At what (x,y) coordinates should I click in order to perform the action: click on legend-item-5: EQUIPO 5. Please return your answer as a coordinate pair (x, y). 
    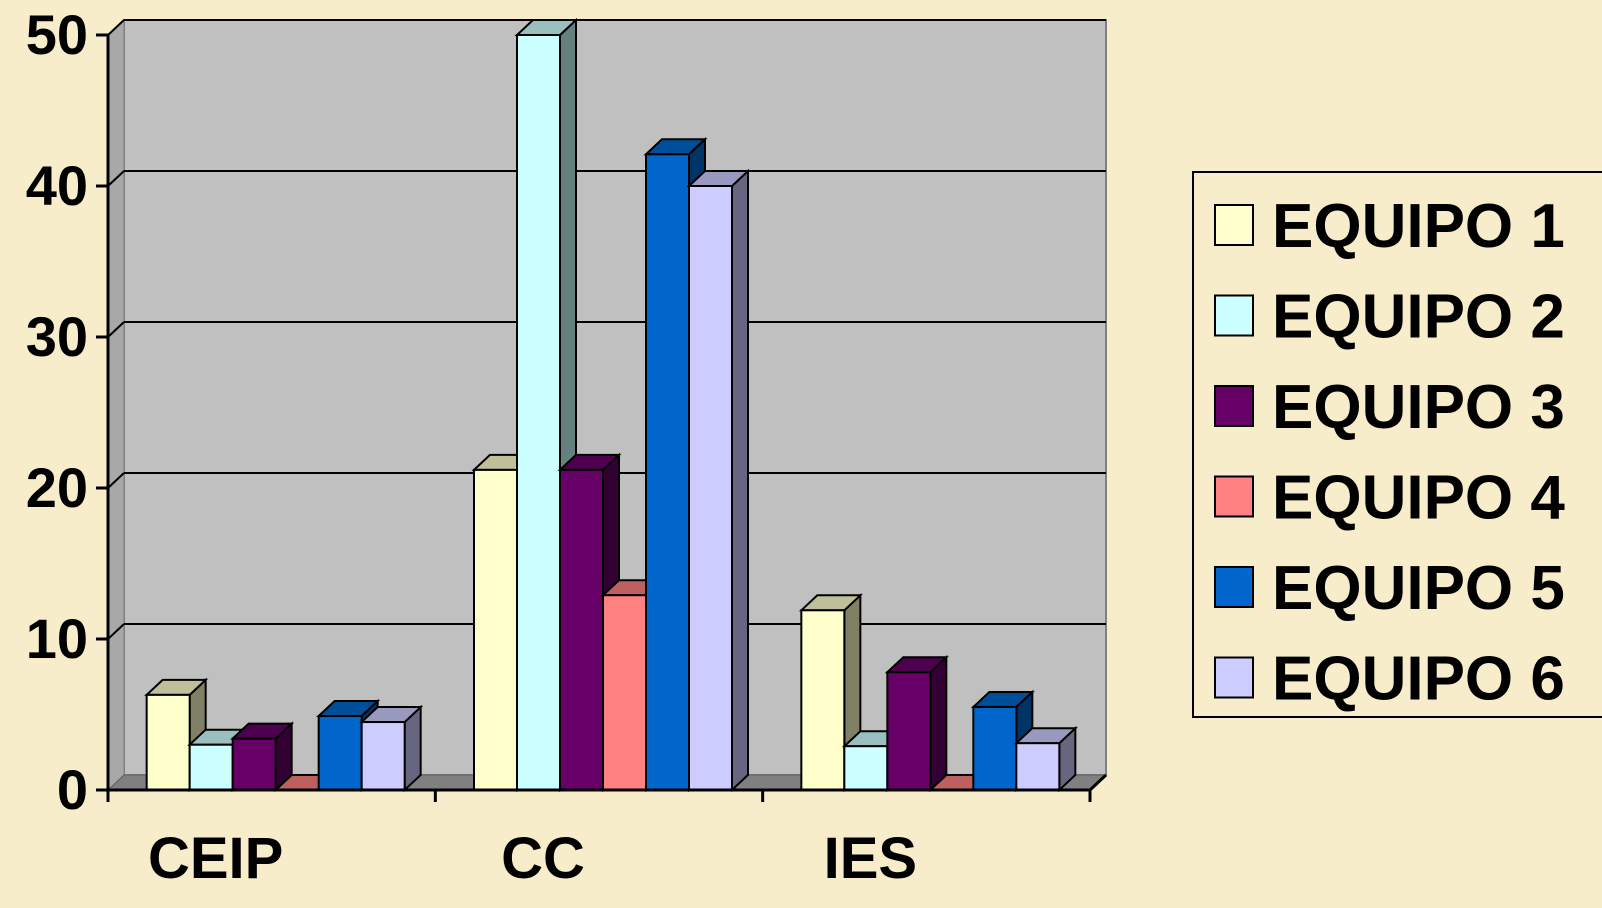
    Looking at the image, I should click on (1389, 588).